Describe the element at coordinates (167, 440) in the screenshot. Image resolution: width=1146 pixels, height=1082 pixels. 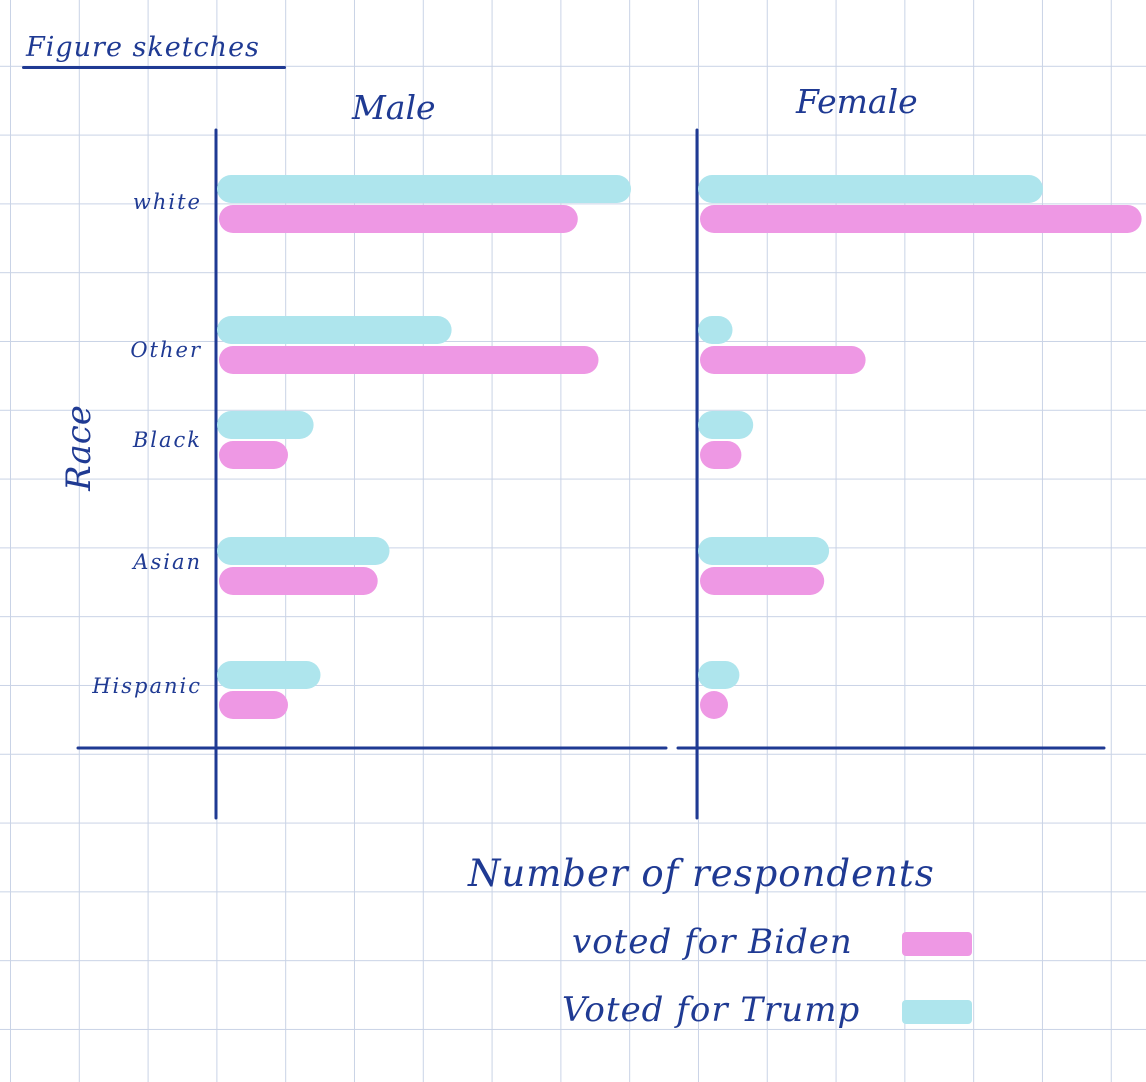
I see `category-label-black: Black` at that location.